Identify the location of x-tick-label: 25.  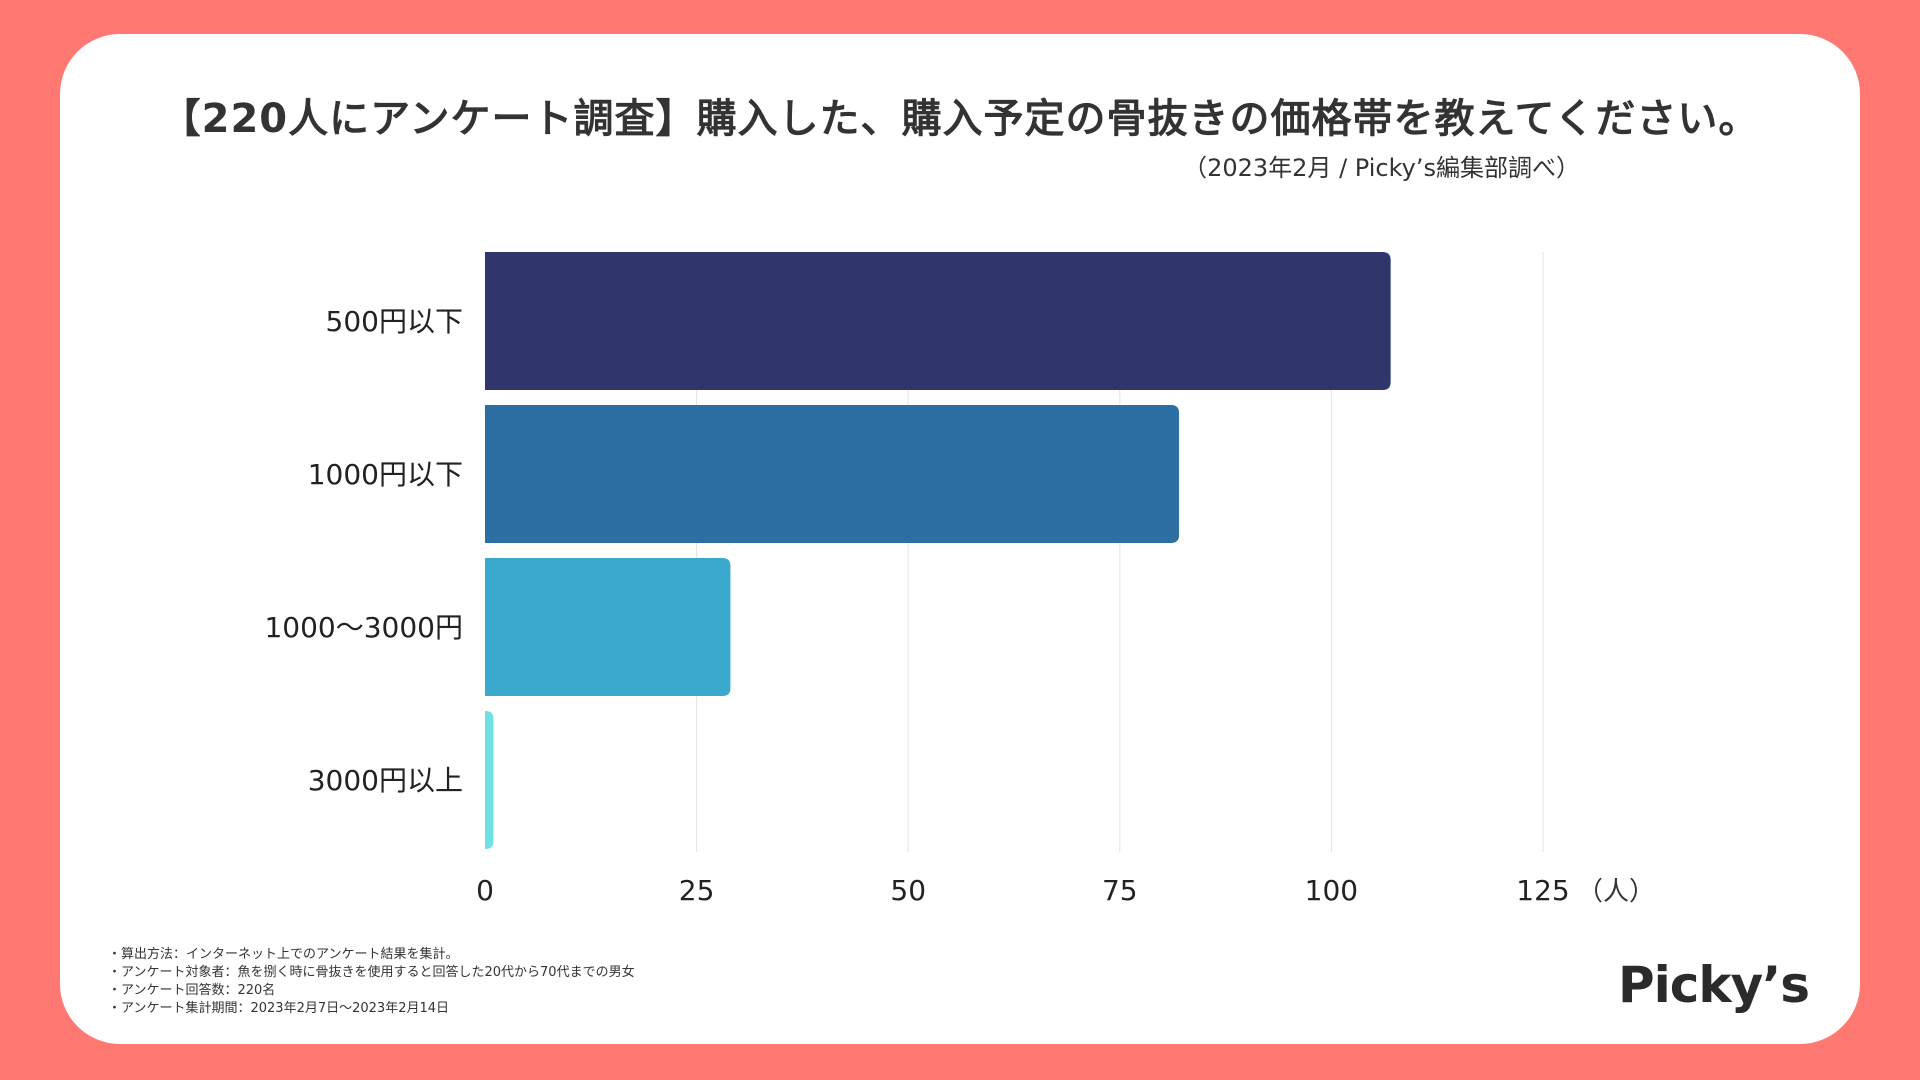
(697, 890).